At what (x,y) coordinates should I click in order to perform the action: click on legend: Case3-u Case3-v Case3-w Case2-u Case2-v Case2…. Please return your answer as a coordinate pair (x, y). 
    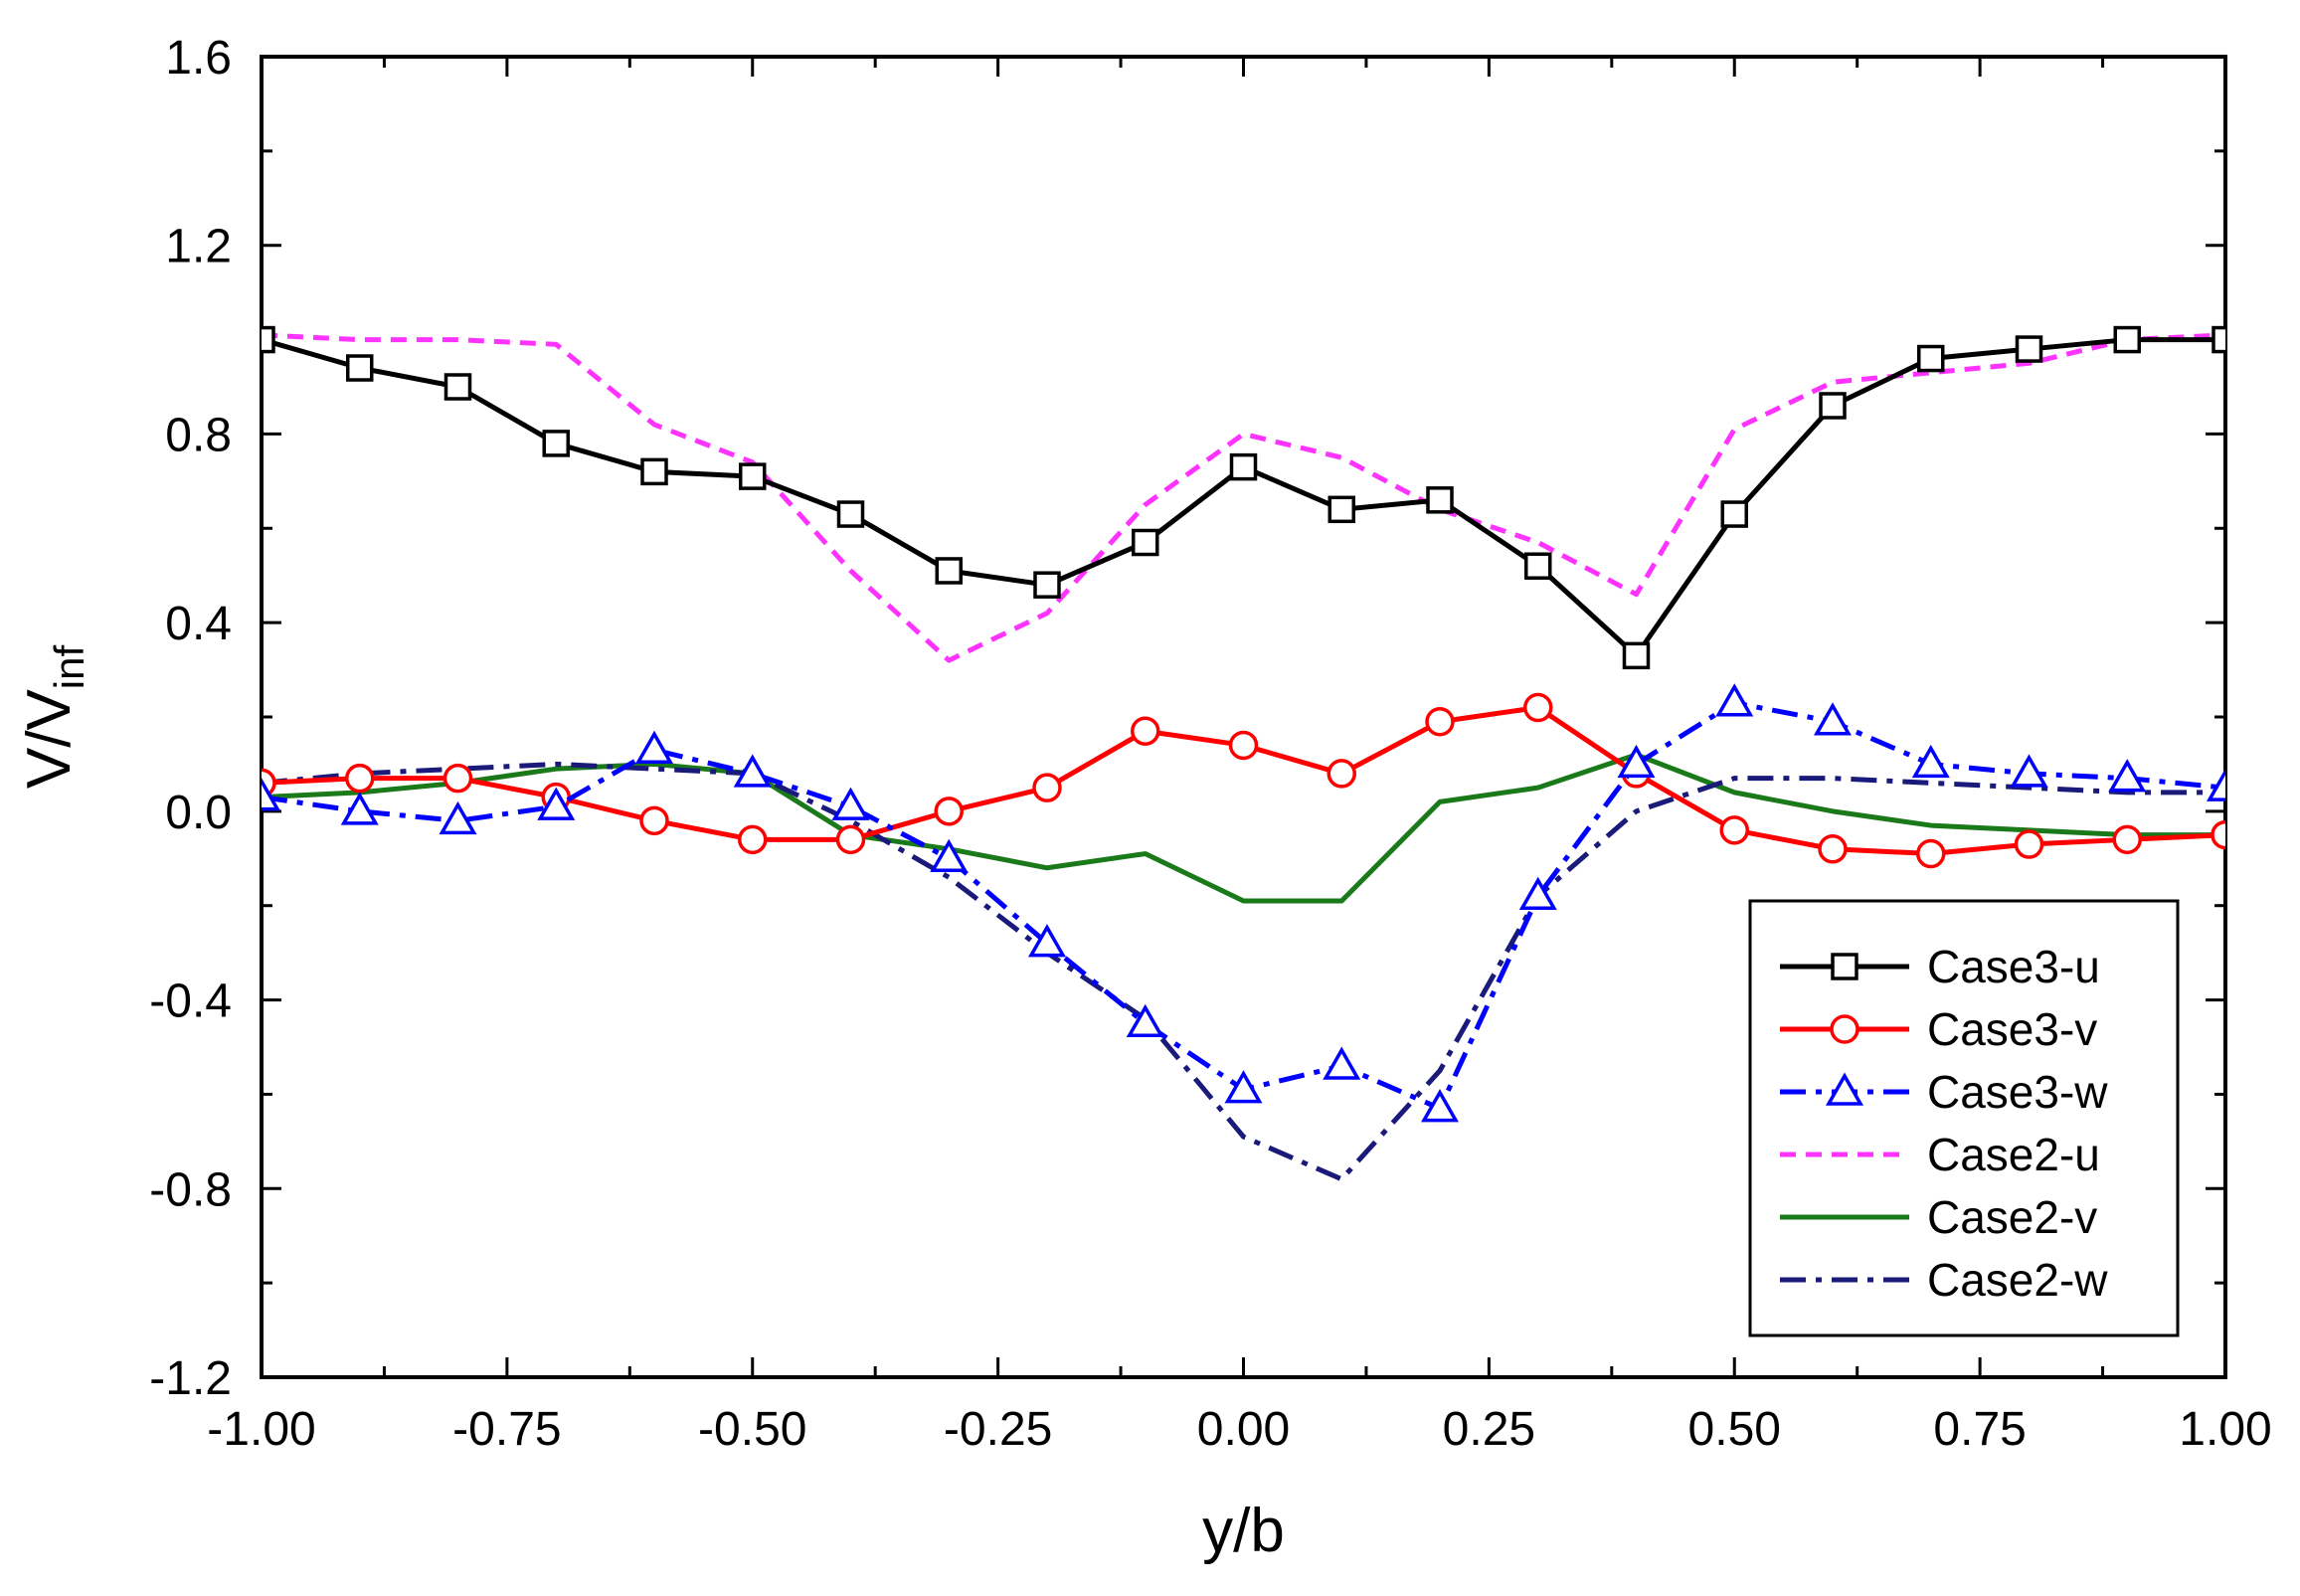
    Looking at the image, I should click on (1964, 1118).